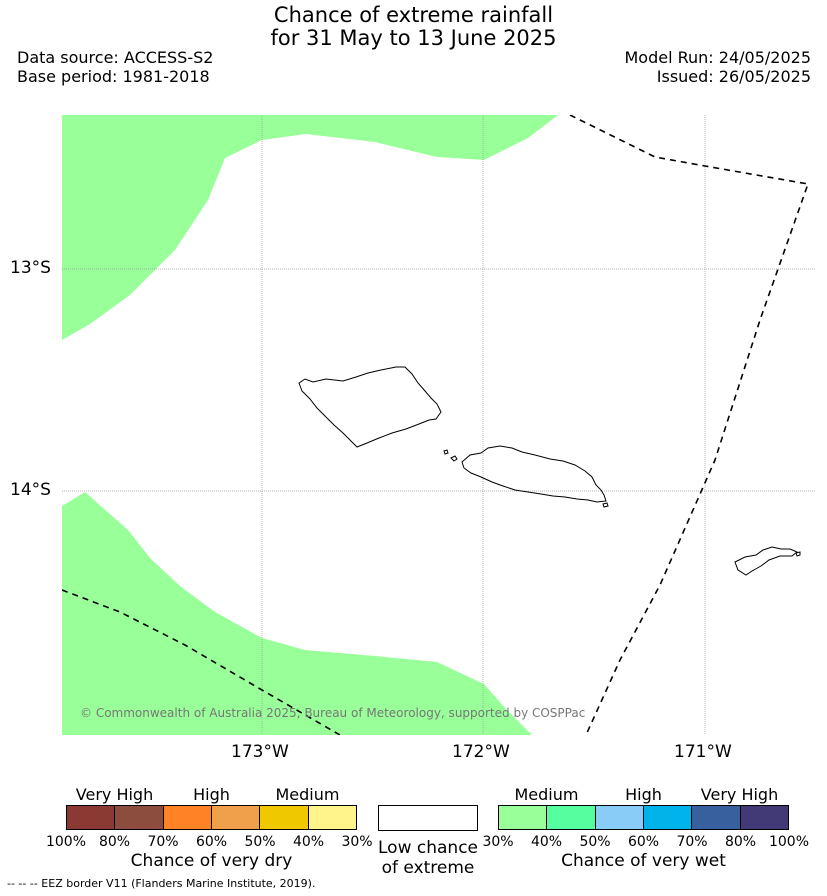  I want to click on wet-tick-label: 50%, so click(595, 842).